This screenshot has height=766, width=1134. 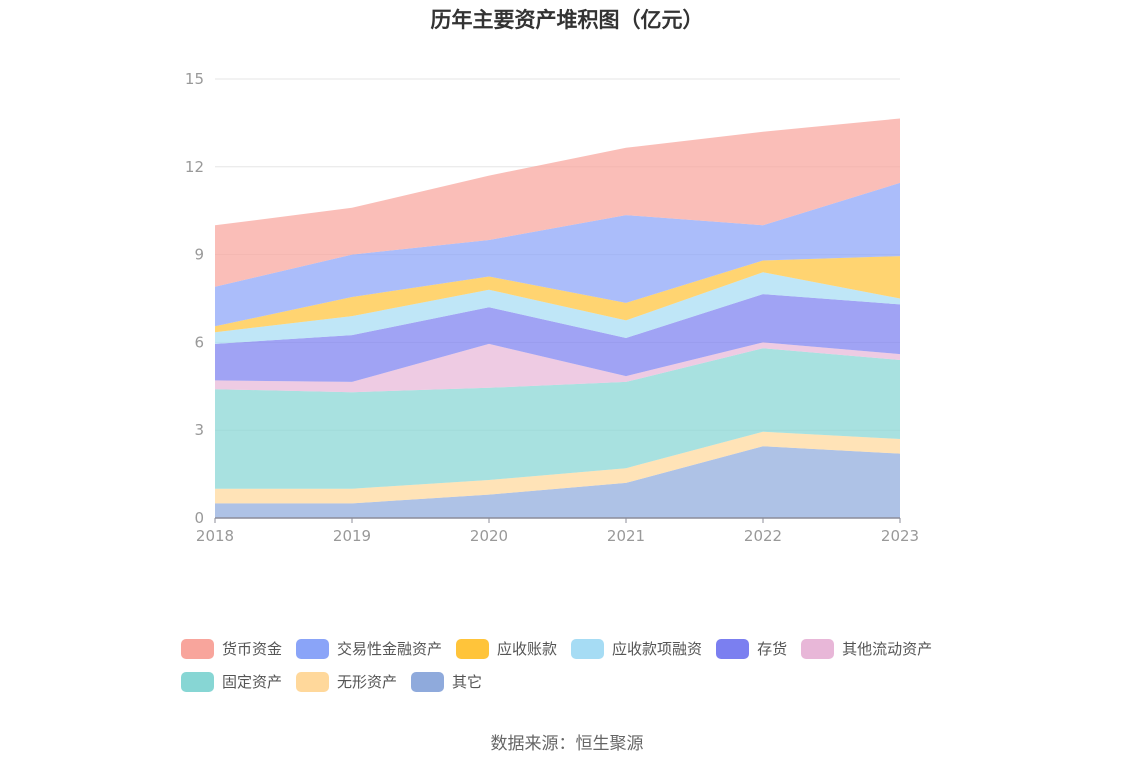 I want to click on legend-label: 交易性金融资产, so click(x=390, y=649).